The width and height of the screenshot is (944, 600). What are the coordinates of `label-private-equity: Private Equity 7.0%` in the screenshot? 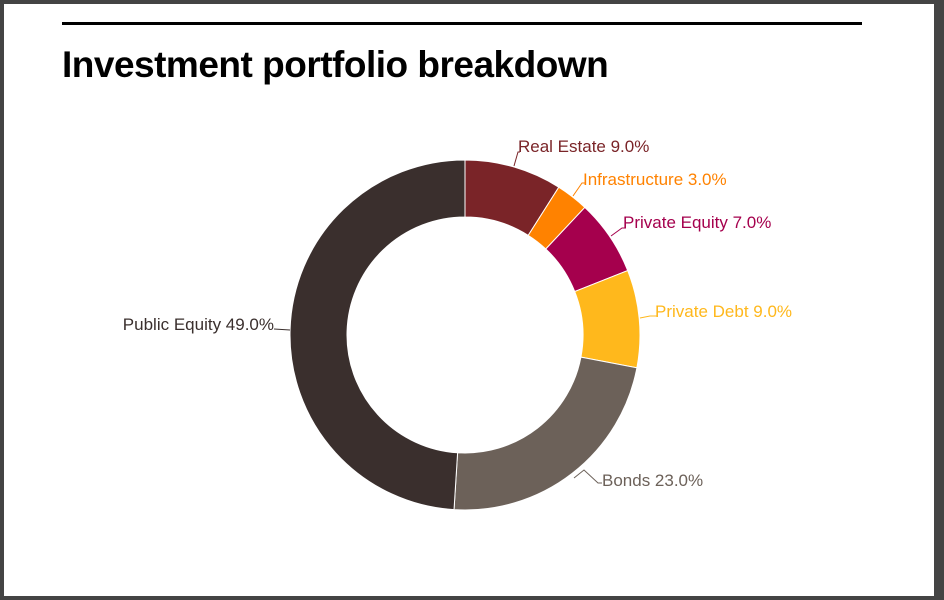 It's located at (697, 222).